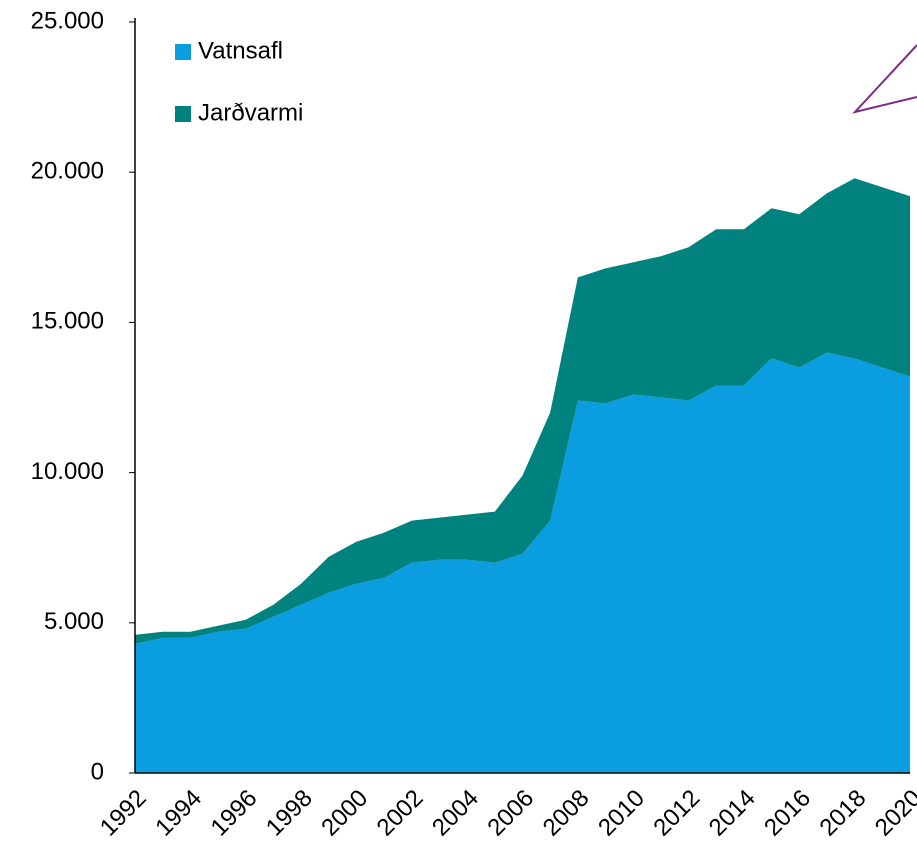 This screenshot has width=917, height=868. I want to click on x-tick-label: 2000, so click(344, 813).